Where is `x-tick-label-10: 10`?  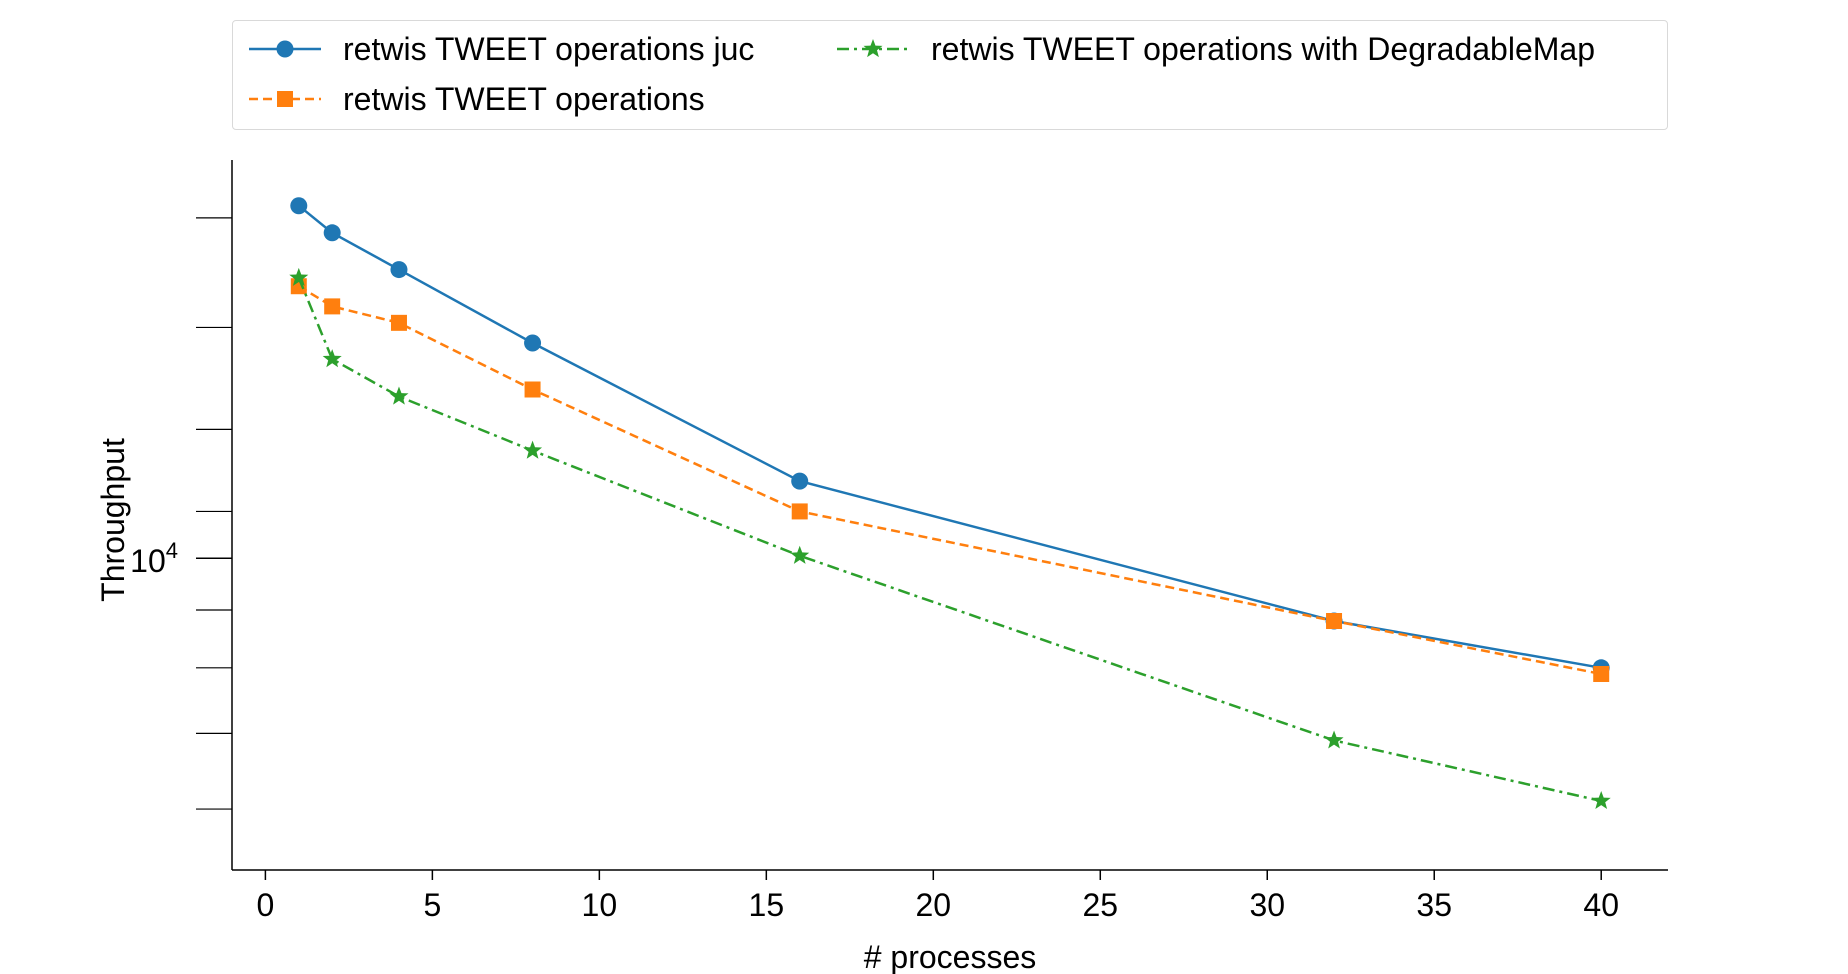
x-tick-label-10: 10 is located at coordinates (600, 905).